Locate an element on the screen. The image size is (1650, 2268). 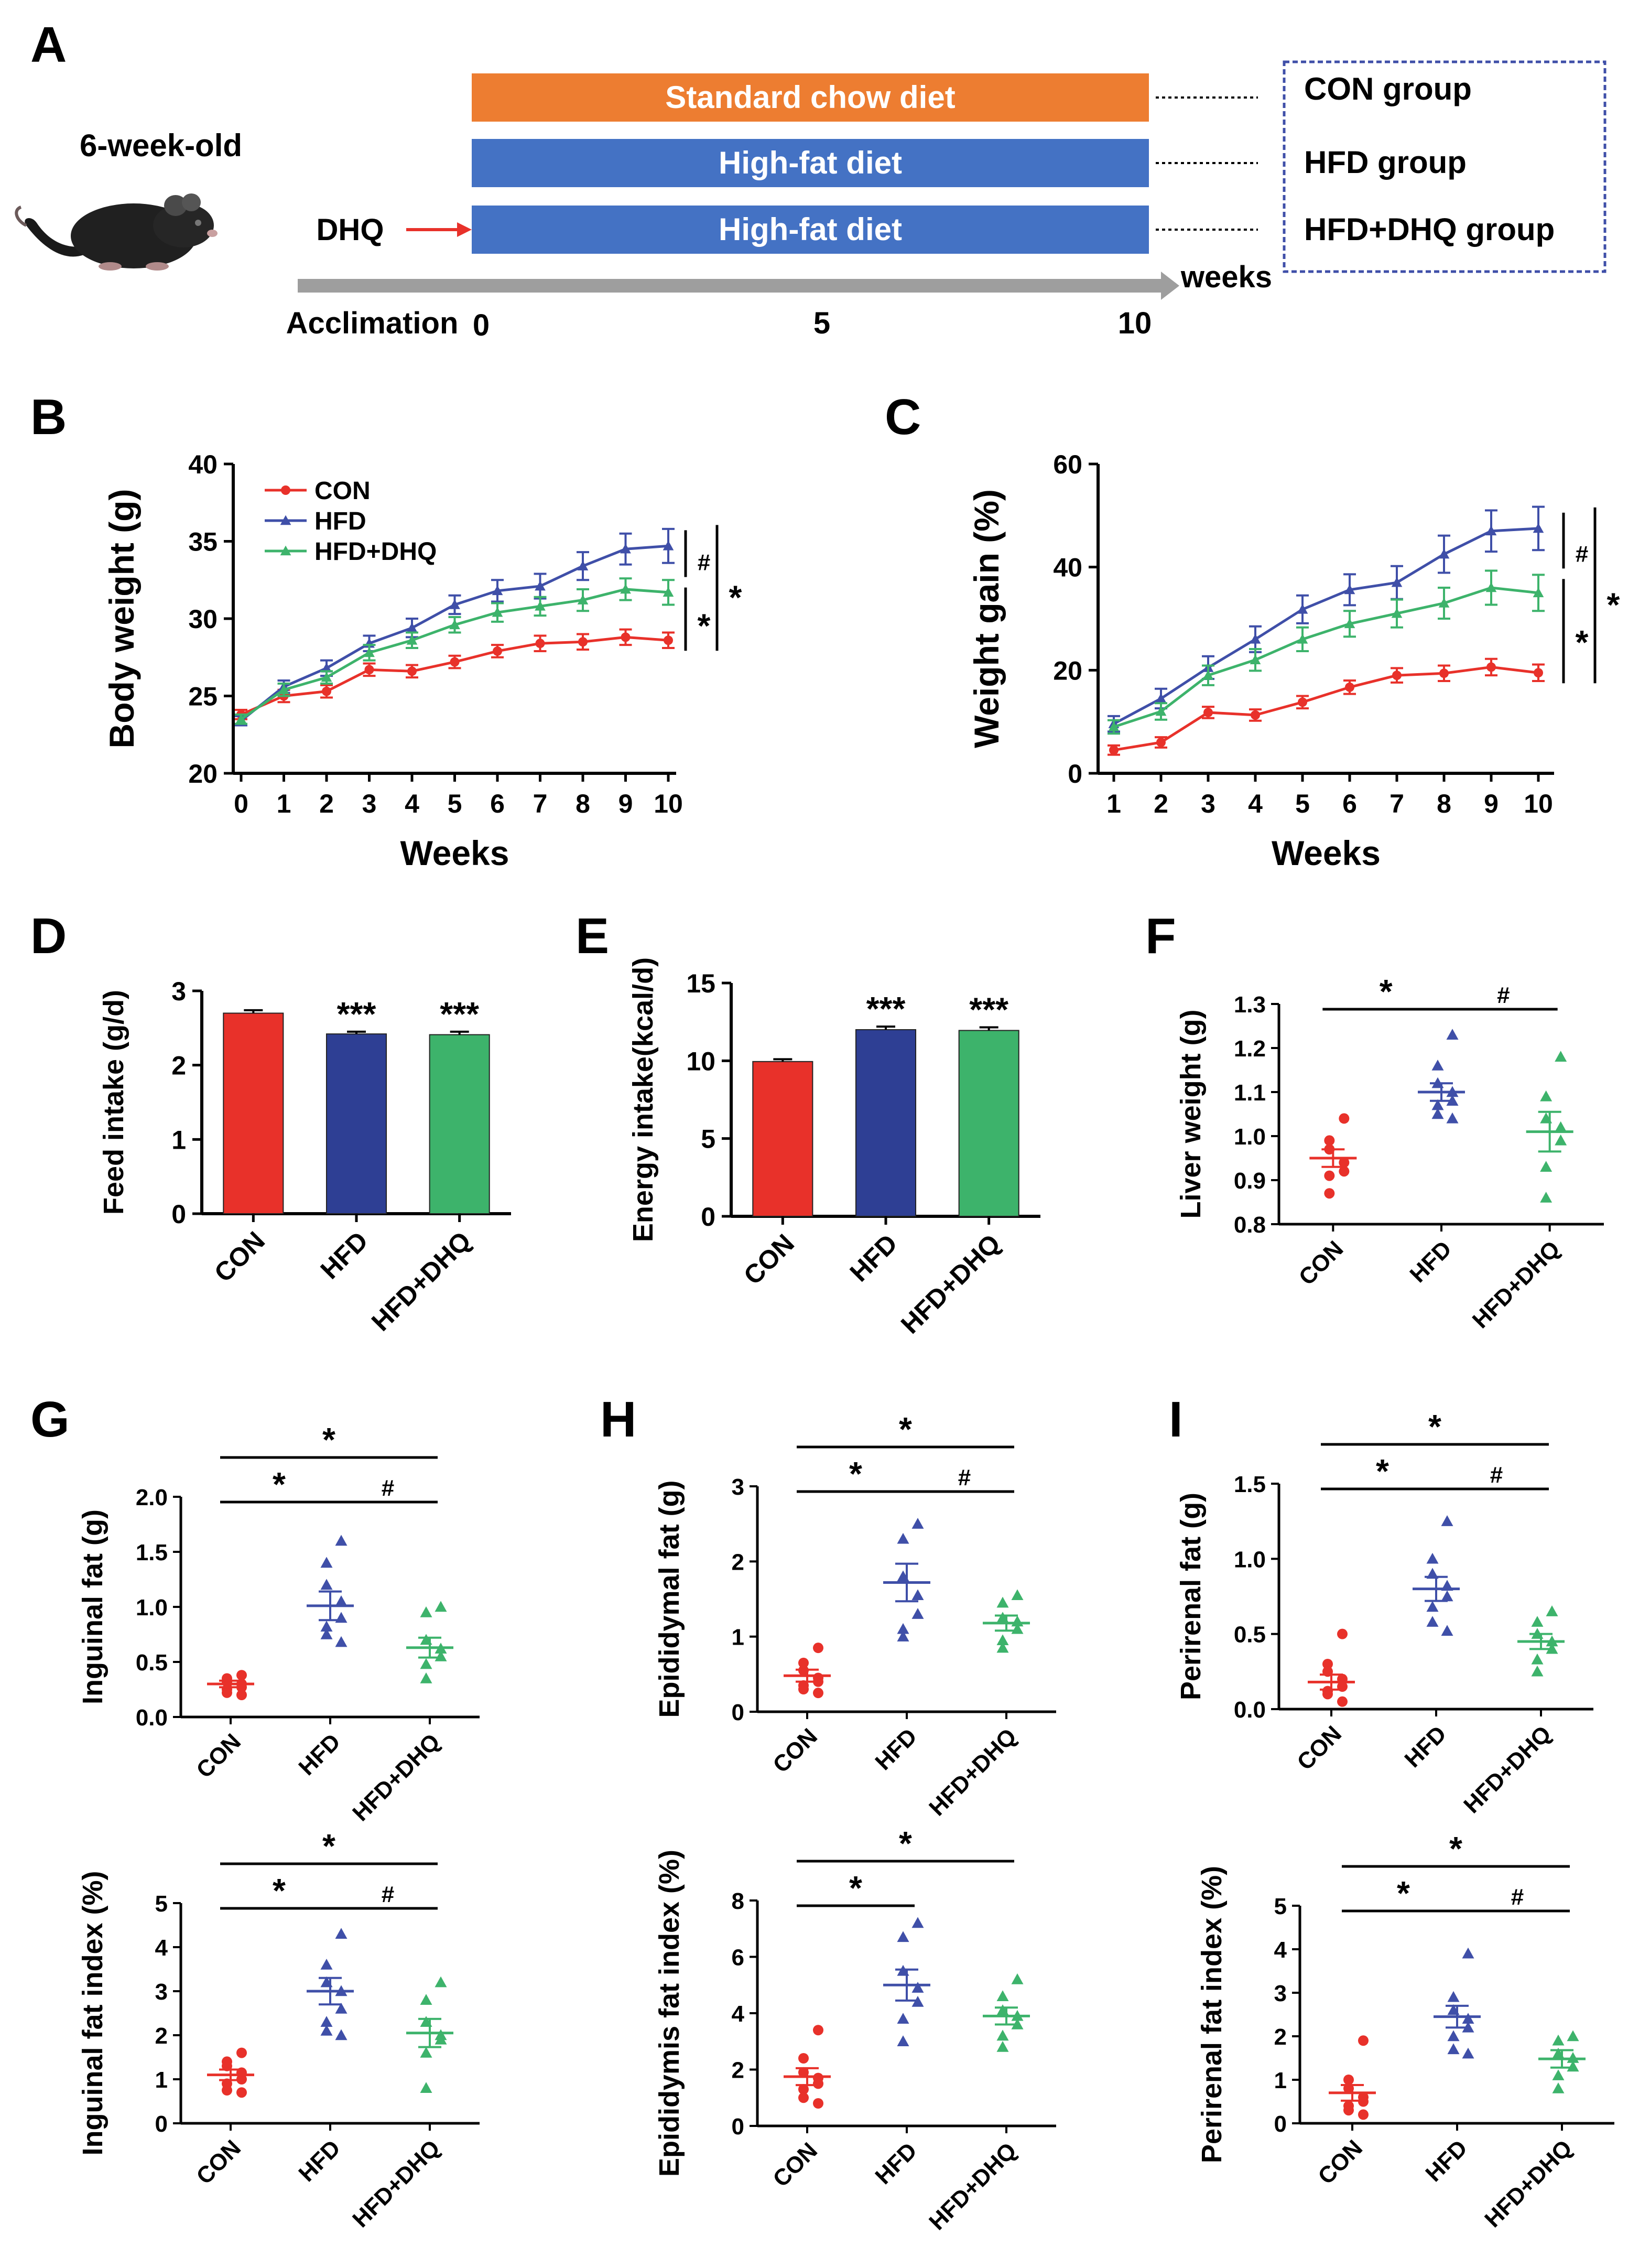
group-label-3: HFD+DHQ group is located at coordinates (1429, 229).